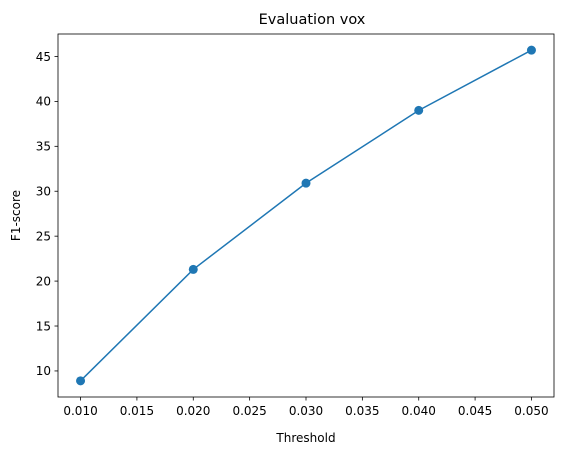 This screenshot has height=455, width=562. What do you see at coordinates (43, 192) in the screenshot?
I see `y-tick-label: 30` at bounding box center [43, 192].